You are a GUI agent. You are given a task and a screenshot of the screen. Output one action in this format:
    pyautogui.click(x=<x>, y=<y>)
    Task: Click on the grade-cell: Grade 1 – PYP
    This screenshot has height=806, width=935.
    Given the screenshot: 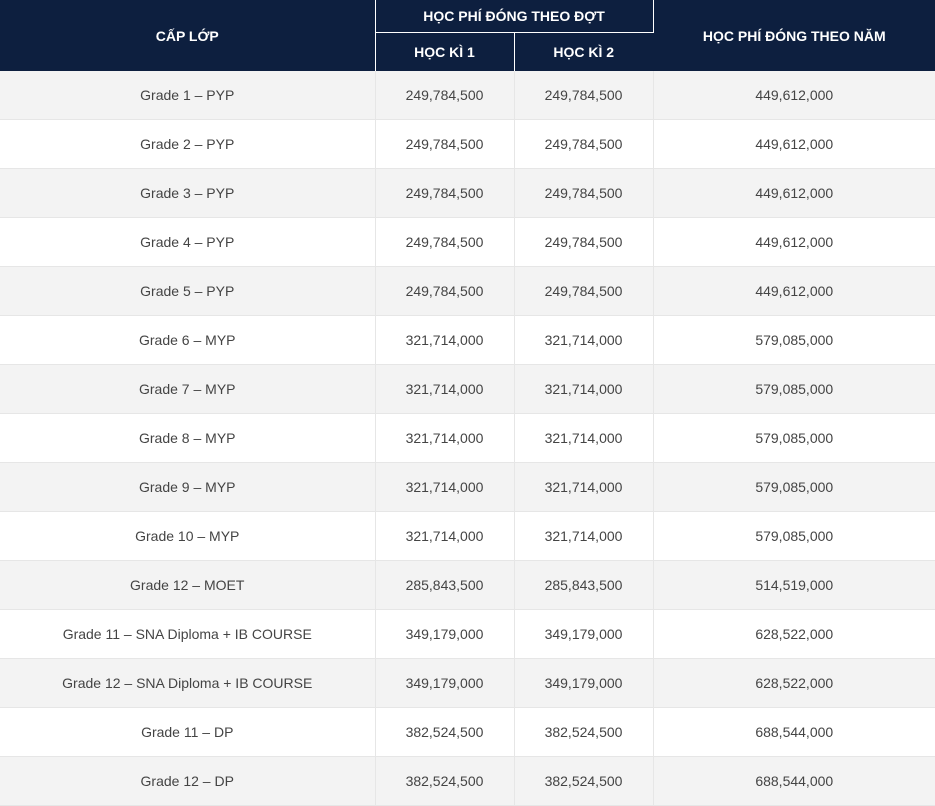 What is the action you would take?
    pyautogui.click(x=188, y=95)
    